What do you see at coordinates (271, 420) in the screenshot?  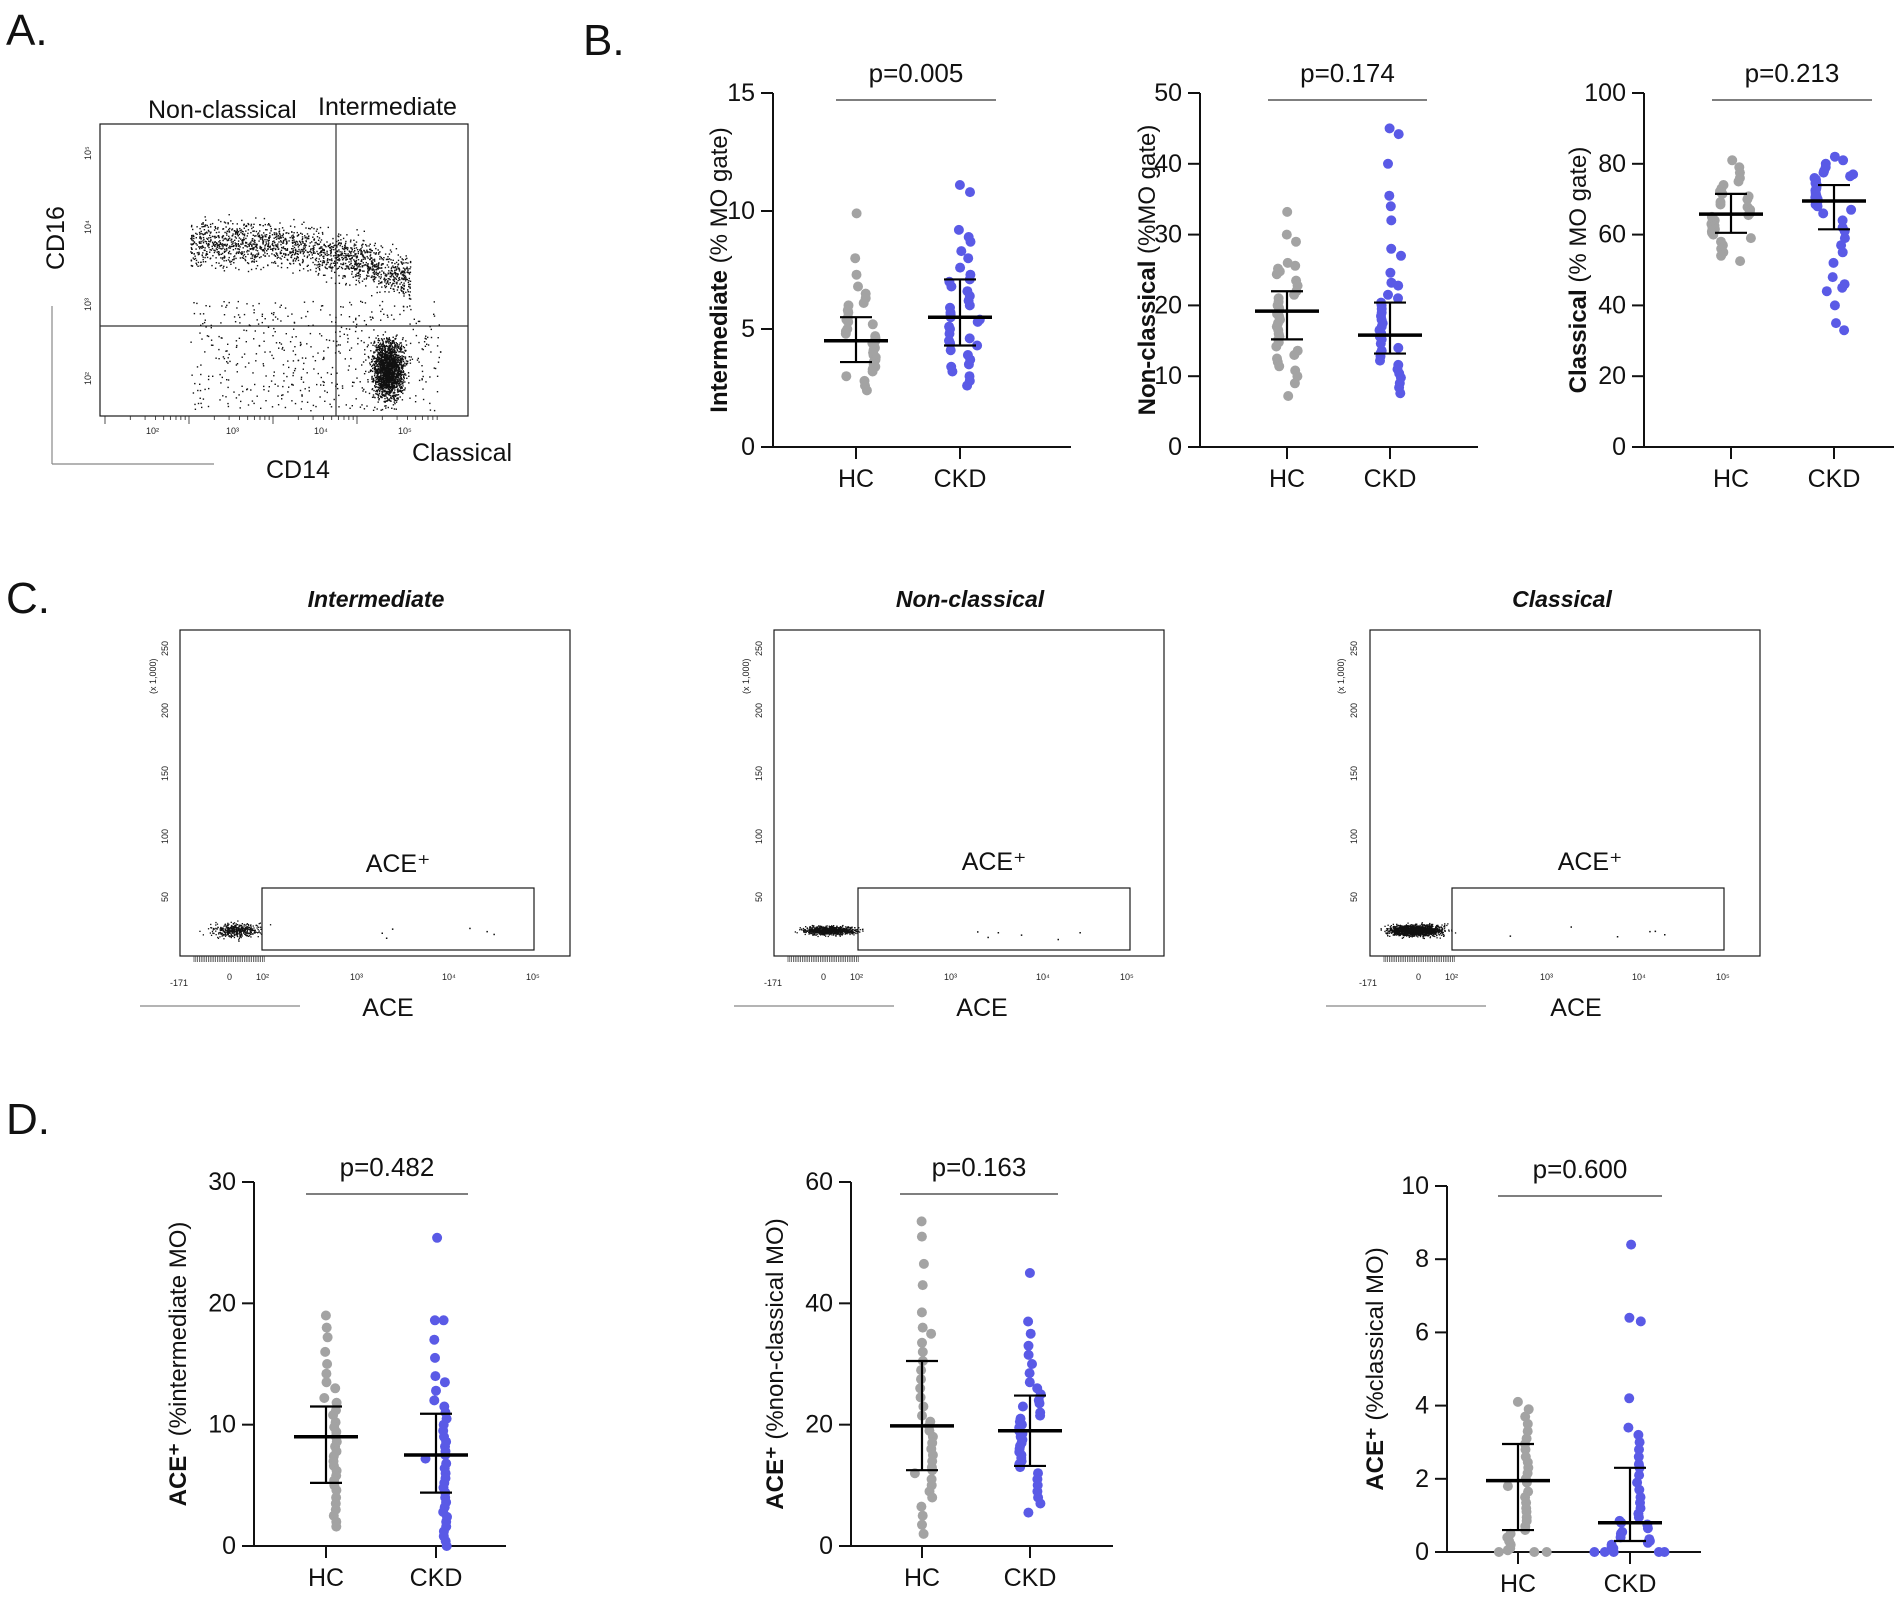 I see `panel-a-x-minor-ticks` at bounding box center [271, 420].